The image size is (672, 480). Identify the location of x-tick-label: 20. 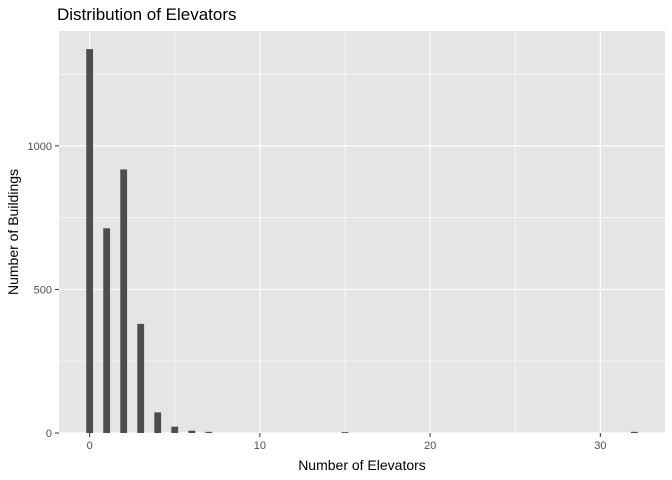
(430, 446).